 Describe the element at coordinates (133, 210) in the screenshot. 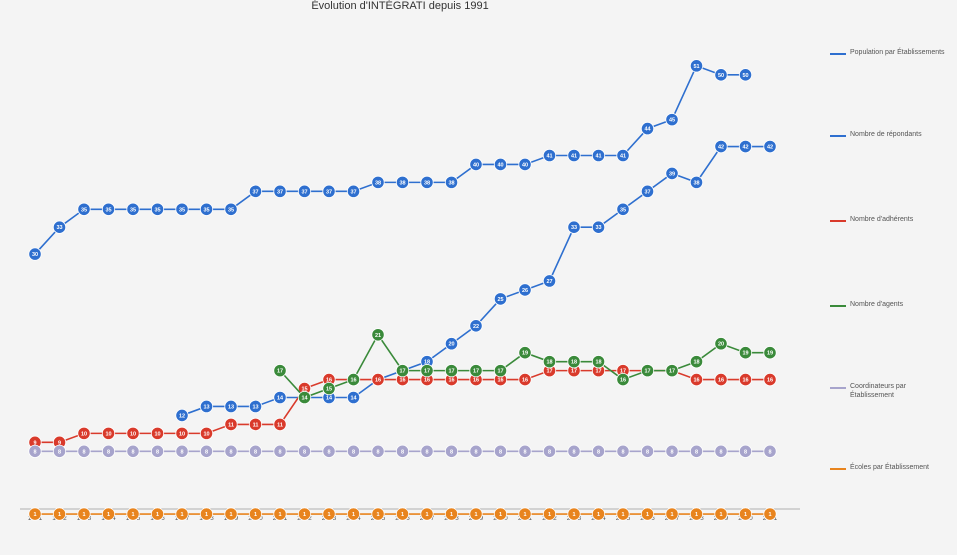

I see `data-label: 35` at that location.